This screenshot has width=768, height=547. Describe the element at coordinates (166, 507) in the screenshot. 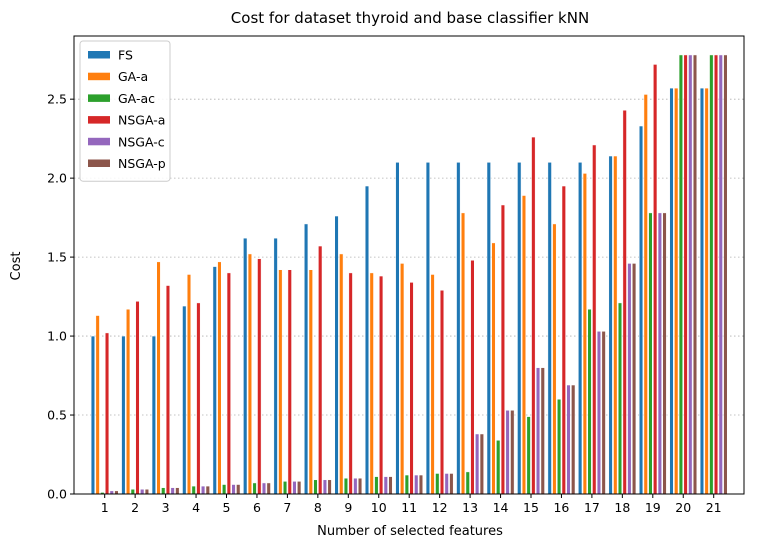

I see `x-tick-label: 3` at that location.